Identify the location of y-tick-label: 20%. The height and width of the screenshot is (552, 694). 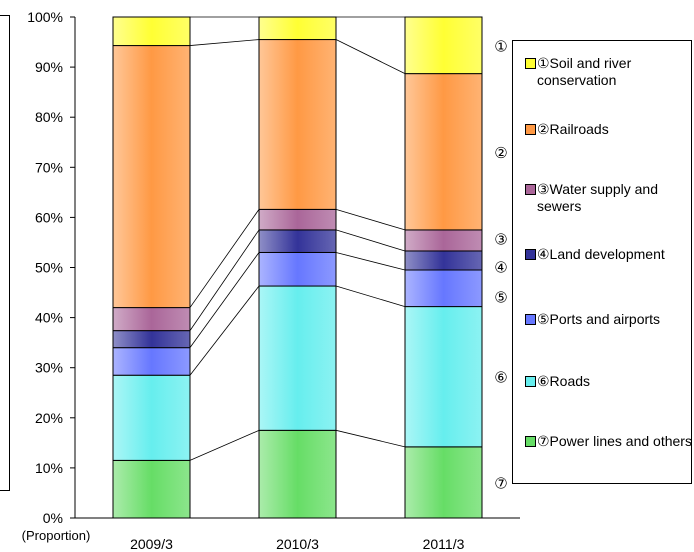
(49, 418).